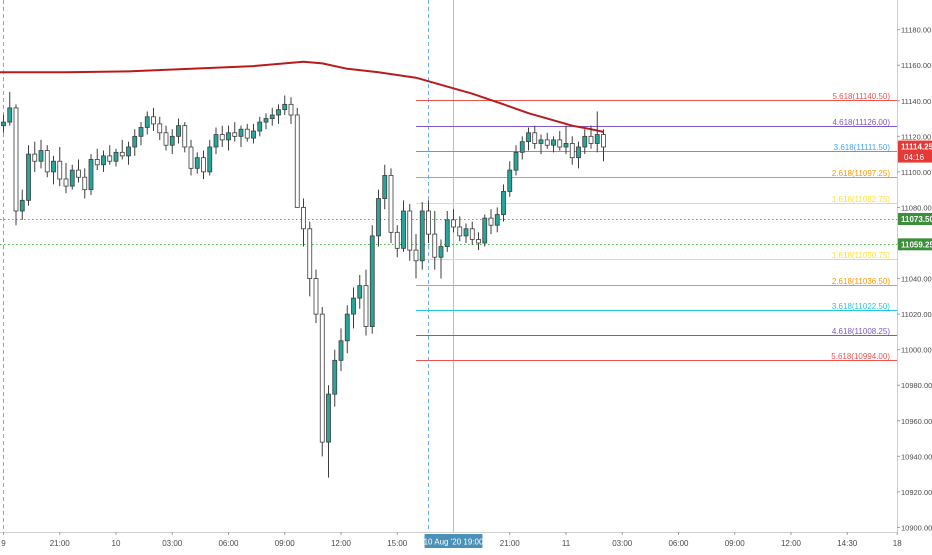  Describe the element at coordinates (861, 96) in the screenshot. I see `fib-level-label: 5.618(11140.50)` at that location.